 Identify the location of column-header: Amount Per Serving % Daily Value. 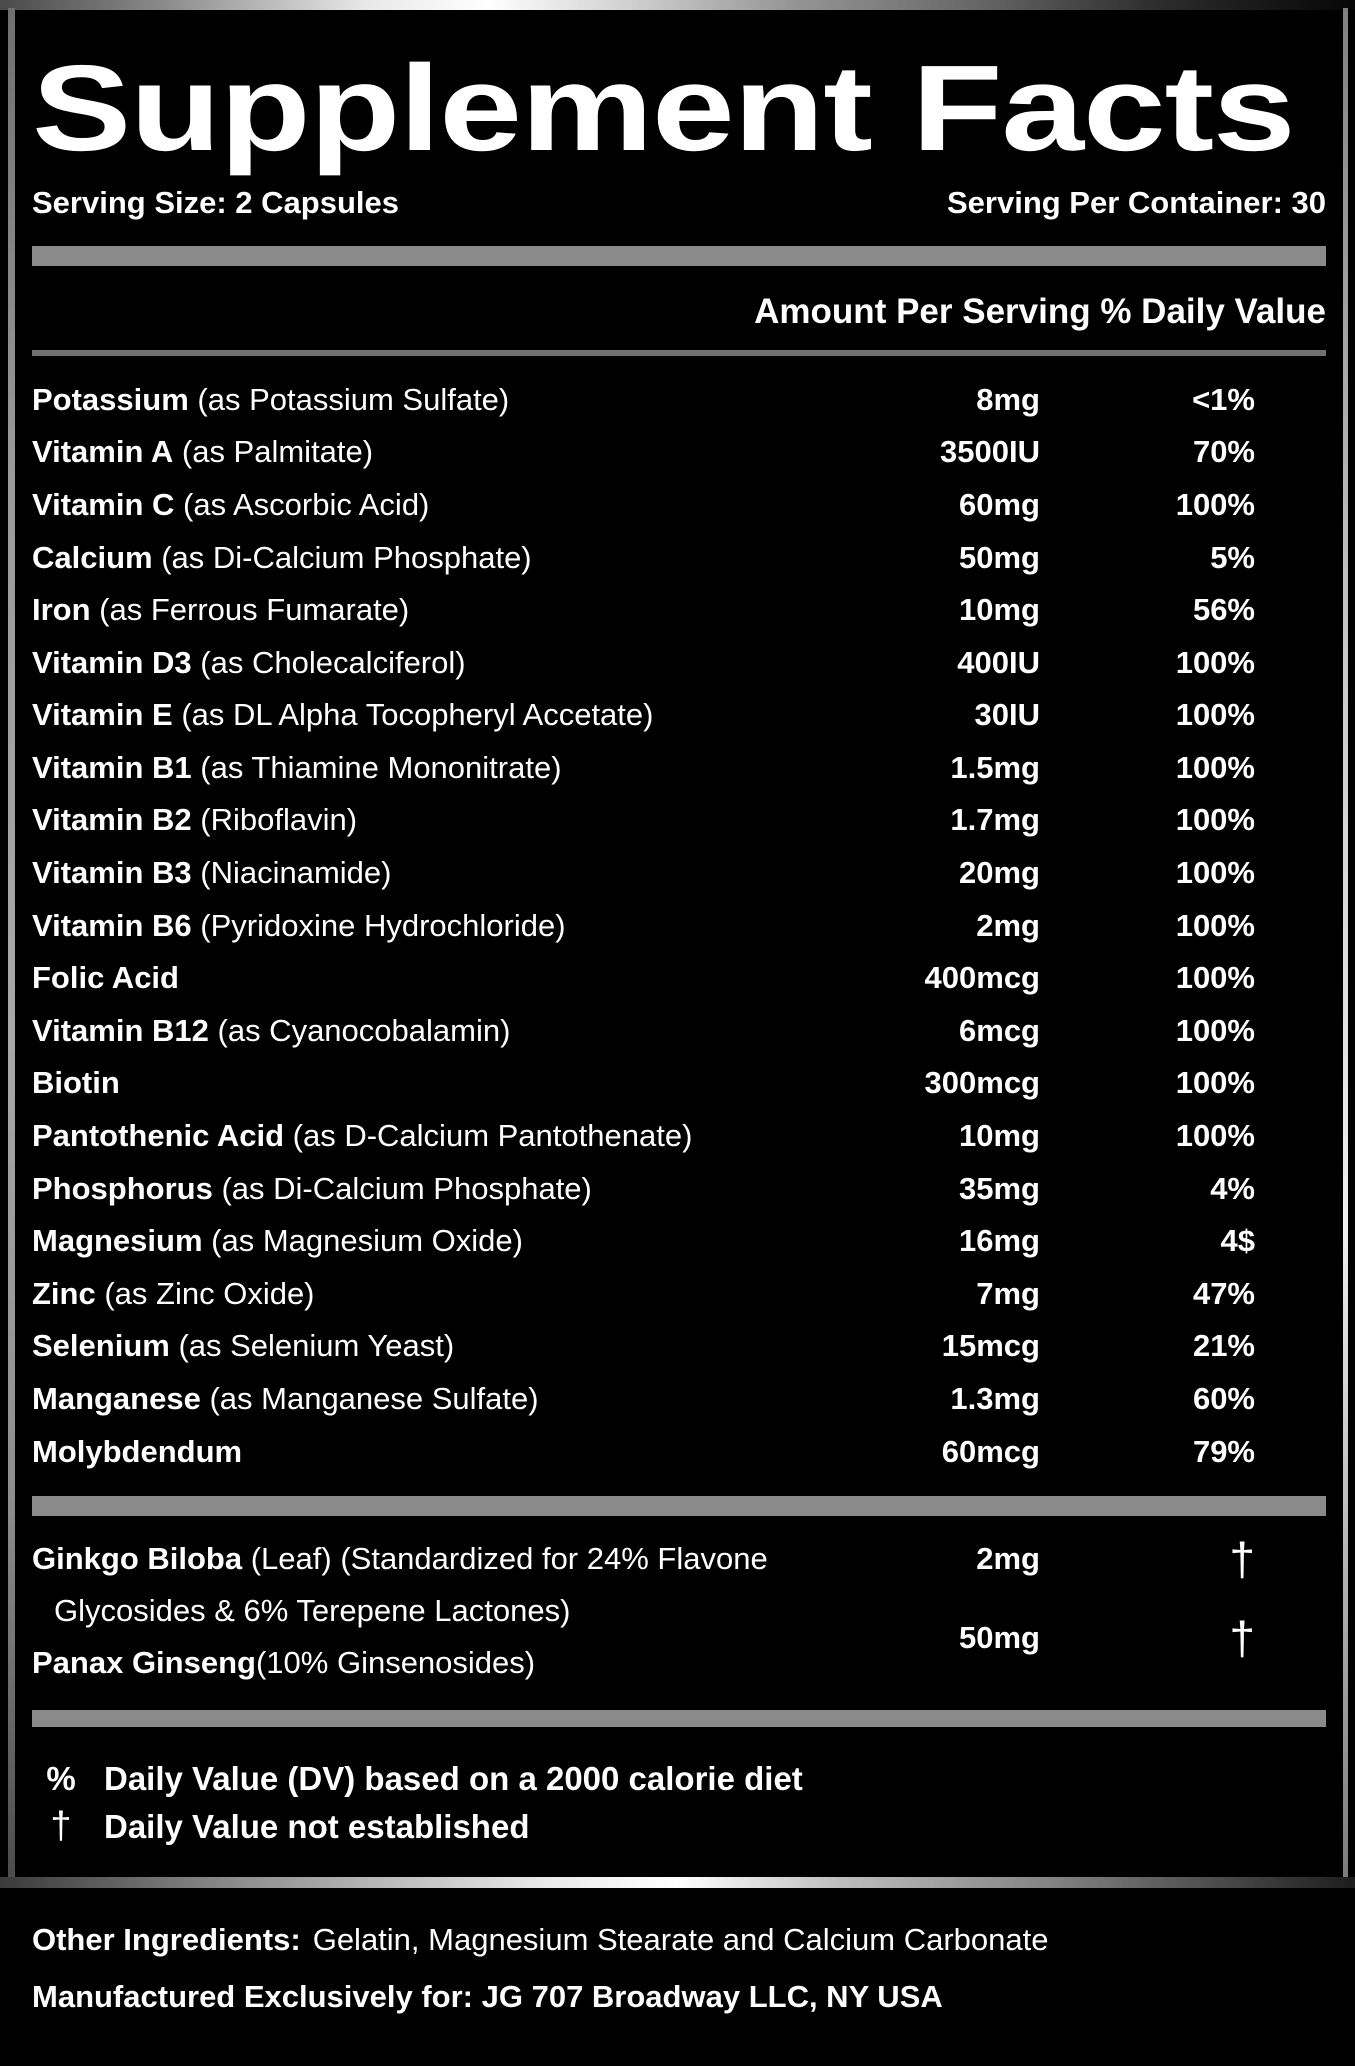
(1040, 312).